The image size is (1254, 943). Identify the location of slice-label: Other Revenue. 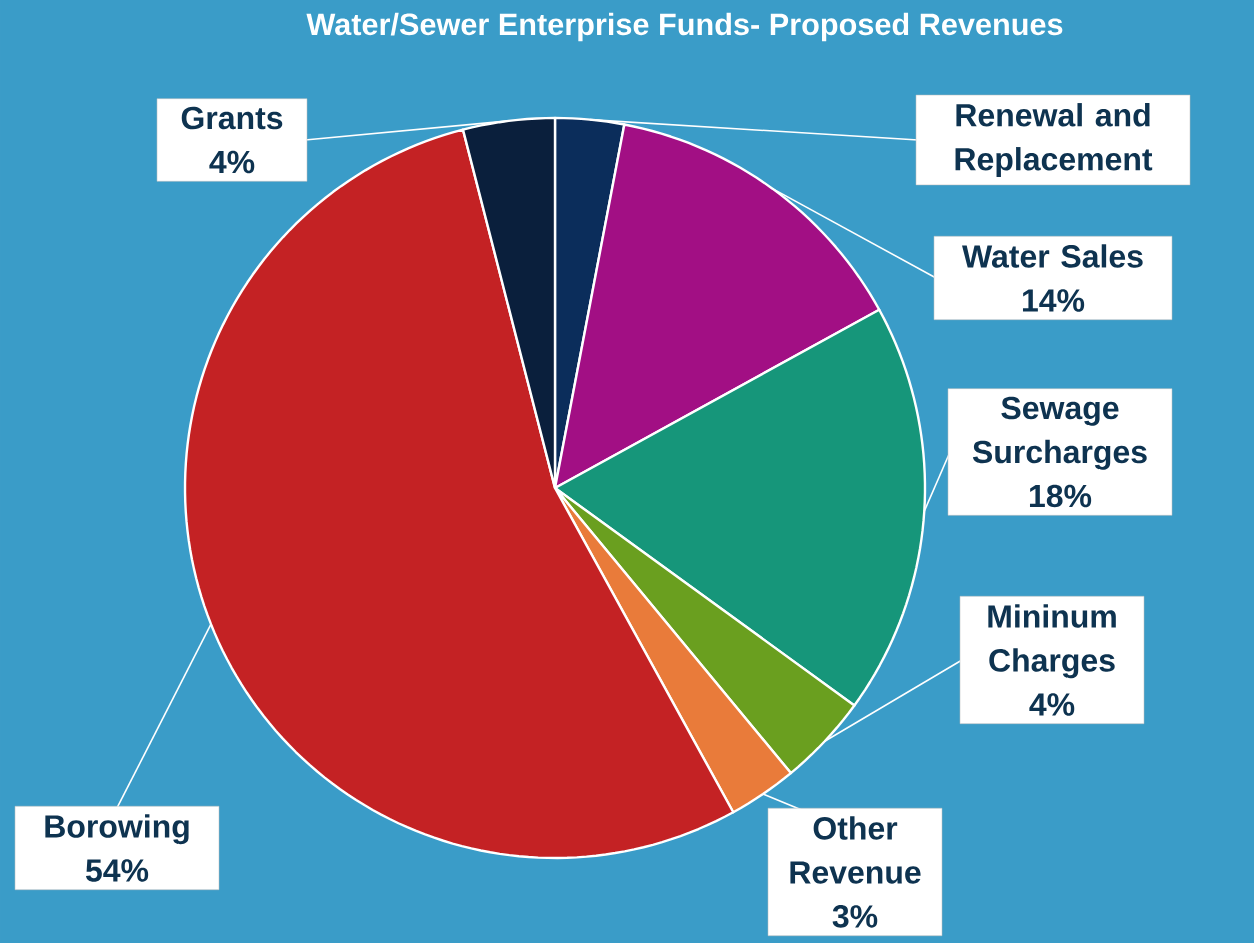
(855, 850).